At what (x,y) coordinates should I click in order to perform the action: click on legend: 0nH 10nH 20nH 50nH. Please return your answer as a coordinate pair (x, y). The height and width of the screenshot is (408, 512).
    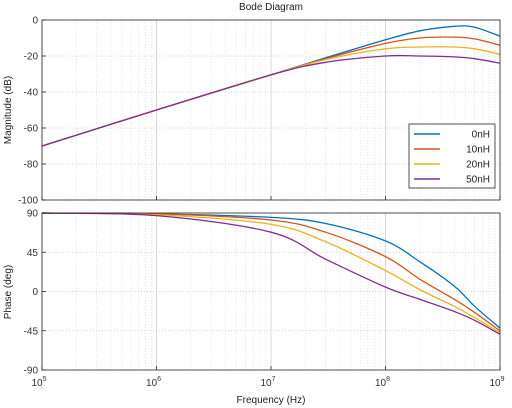
    Looking at the image, I should click on (452, 156).